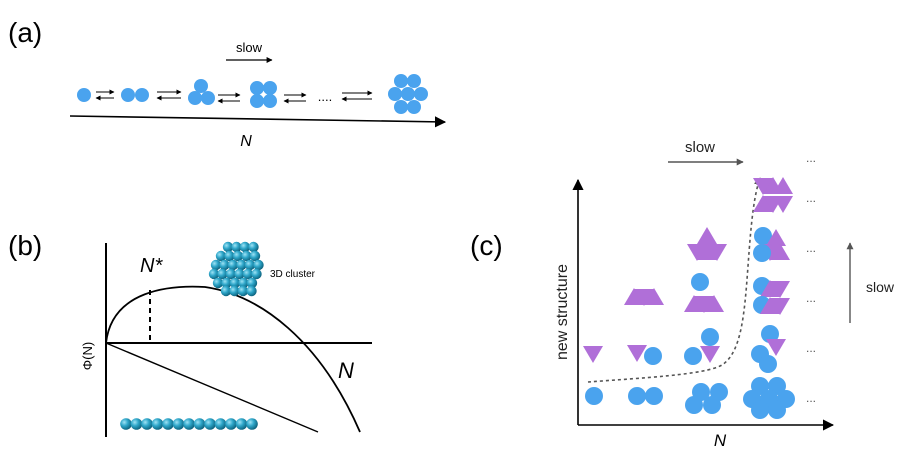  I want to click on panel-a-label: (a), so click(25, 32).